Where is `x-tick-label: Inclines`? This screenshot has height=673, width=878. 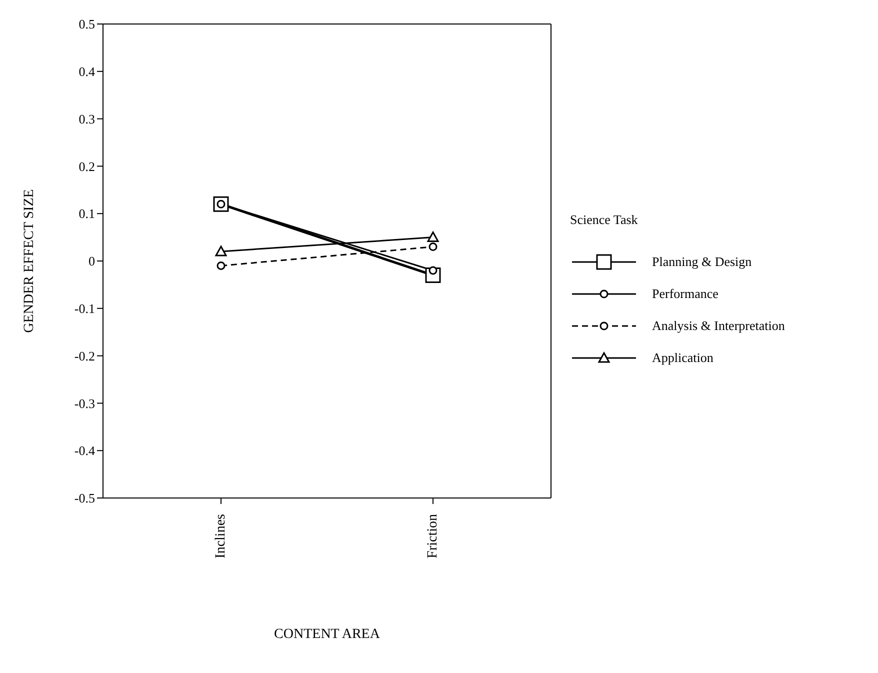 x-tick-label: Inclines is located at coordinates (221, 536).